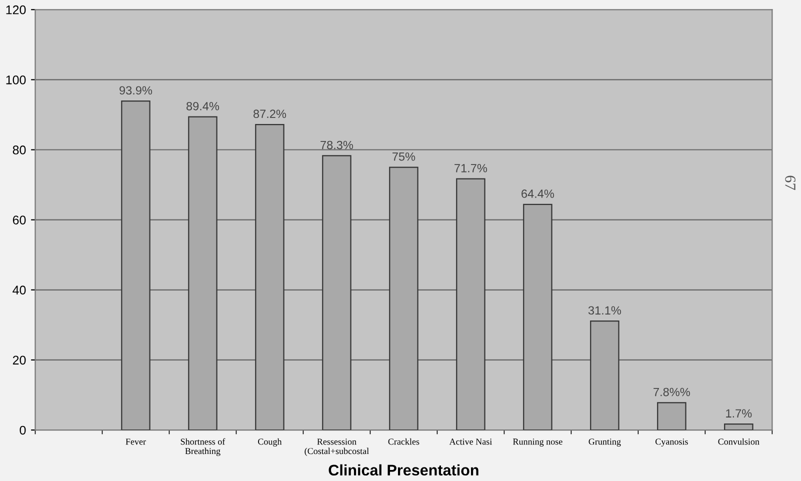 This screenshot has width=801, height=481. I want to click on y-tick-label: 100, so click(16, 79).